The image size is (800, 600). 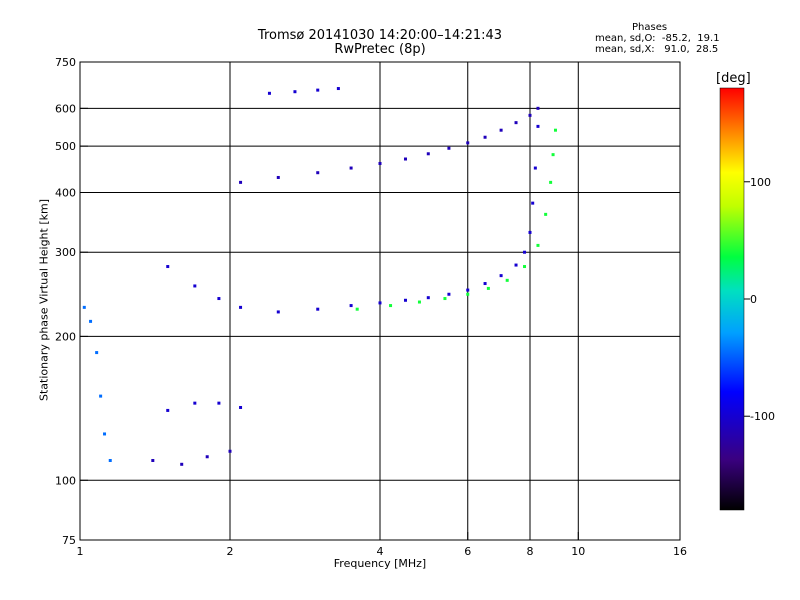 I want to click on phase-stats-heading: Phases, so click(x=650, y=27).